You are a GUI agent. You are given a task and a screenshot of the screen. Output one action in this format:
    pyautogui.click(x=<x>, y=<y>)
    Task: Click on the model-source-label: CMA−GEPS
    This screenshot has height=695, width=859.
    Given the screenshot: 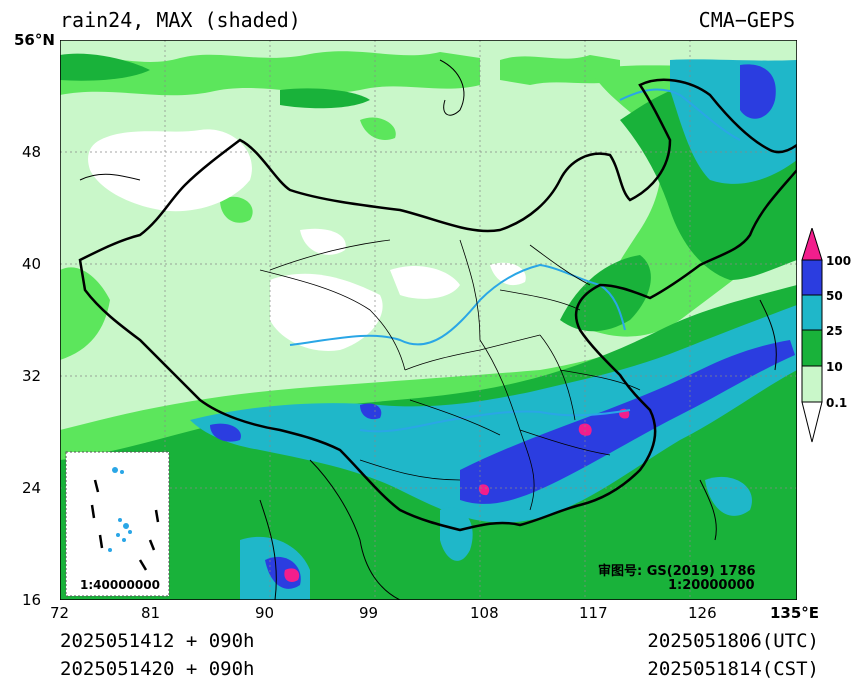 What is the action you would take?
    pyautogui.click(x=746, y=20)
    